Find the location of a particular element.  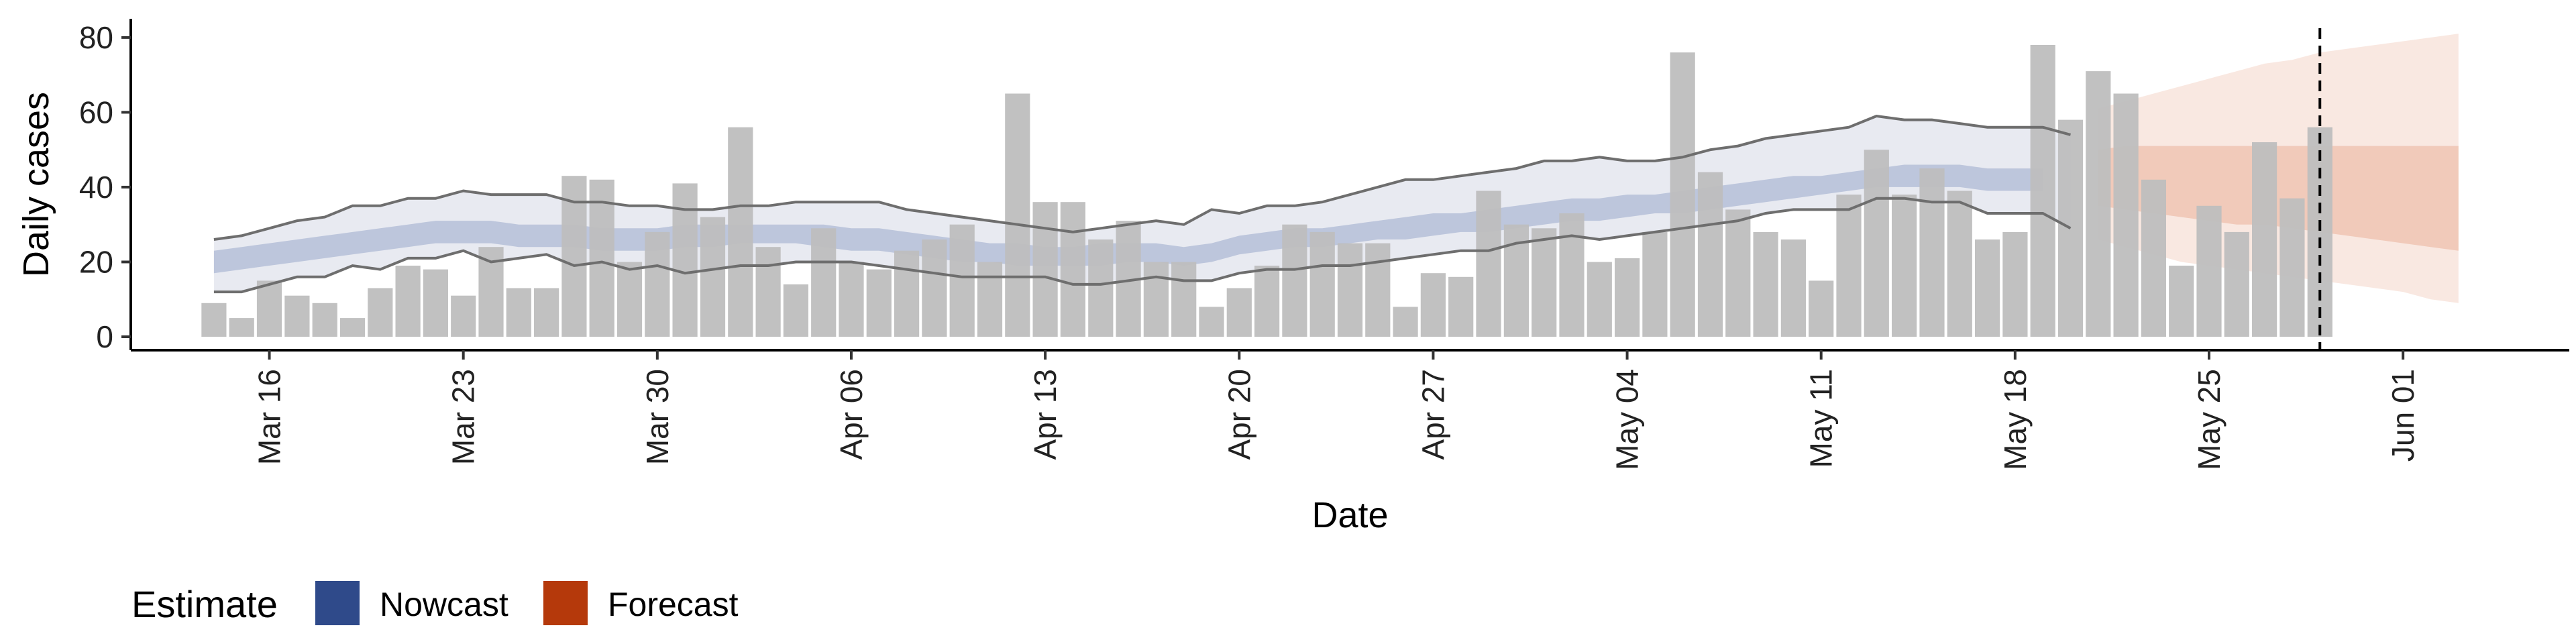

y-tick-label: 60 is located at coordinates (96, 112).